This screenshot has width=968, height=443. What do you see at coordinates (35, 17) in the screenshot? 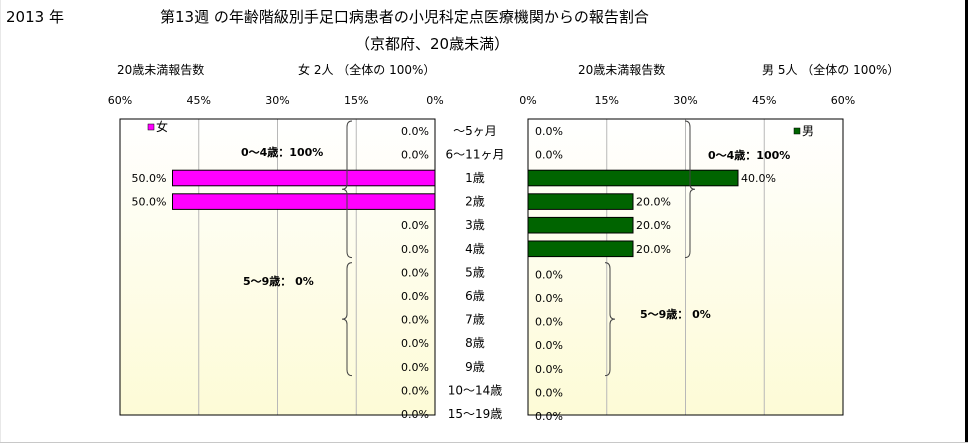
I see `year-label: 2013 年` at bounding box center [35, 17].